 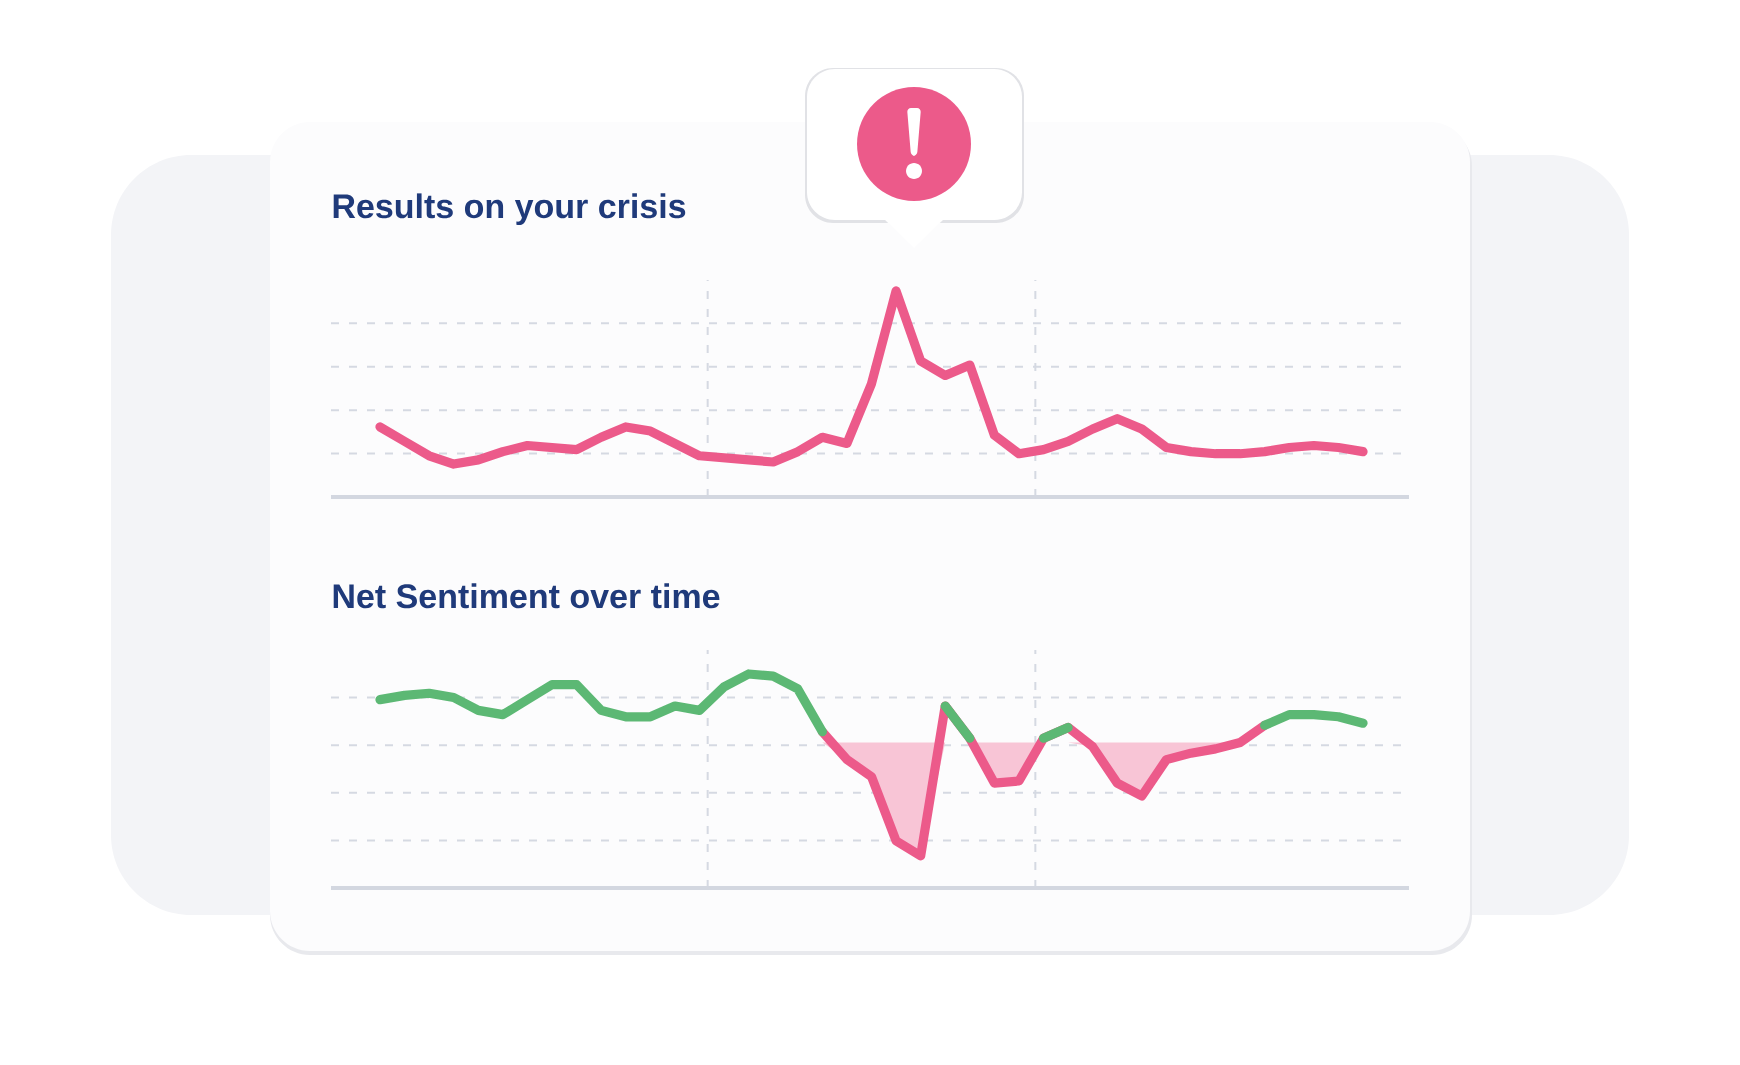 I want to click on chart-title: Results on your crisis, so click(x=509, y=209).